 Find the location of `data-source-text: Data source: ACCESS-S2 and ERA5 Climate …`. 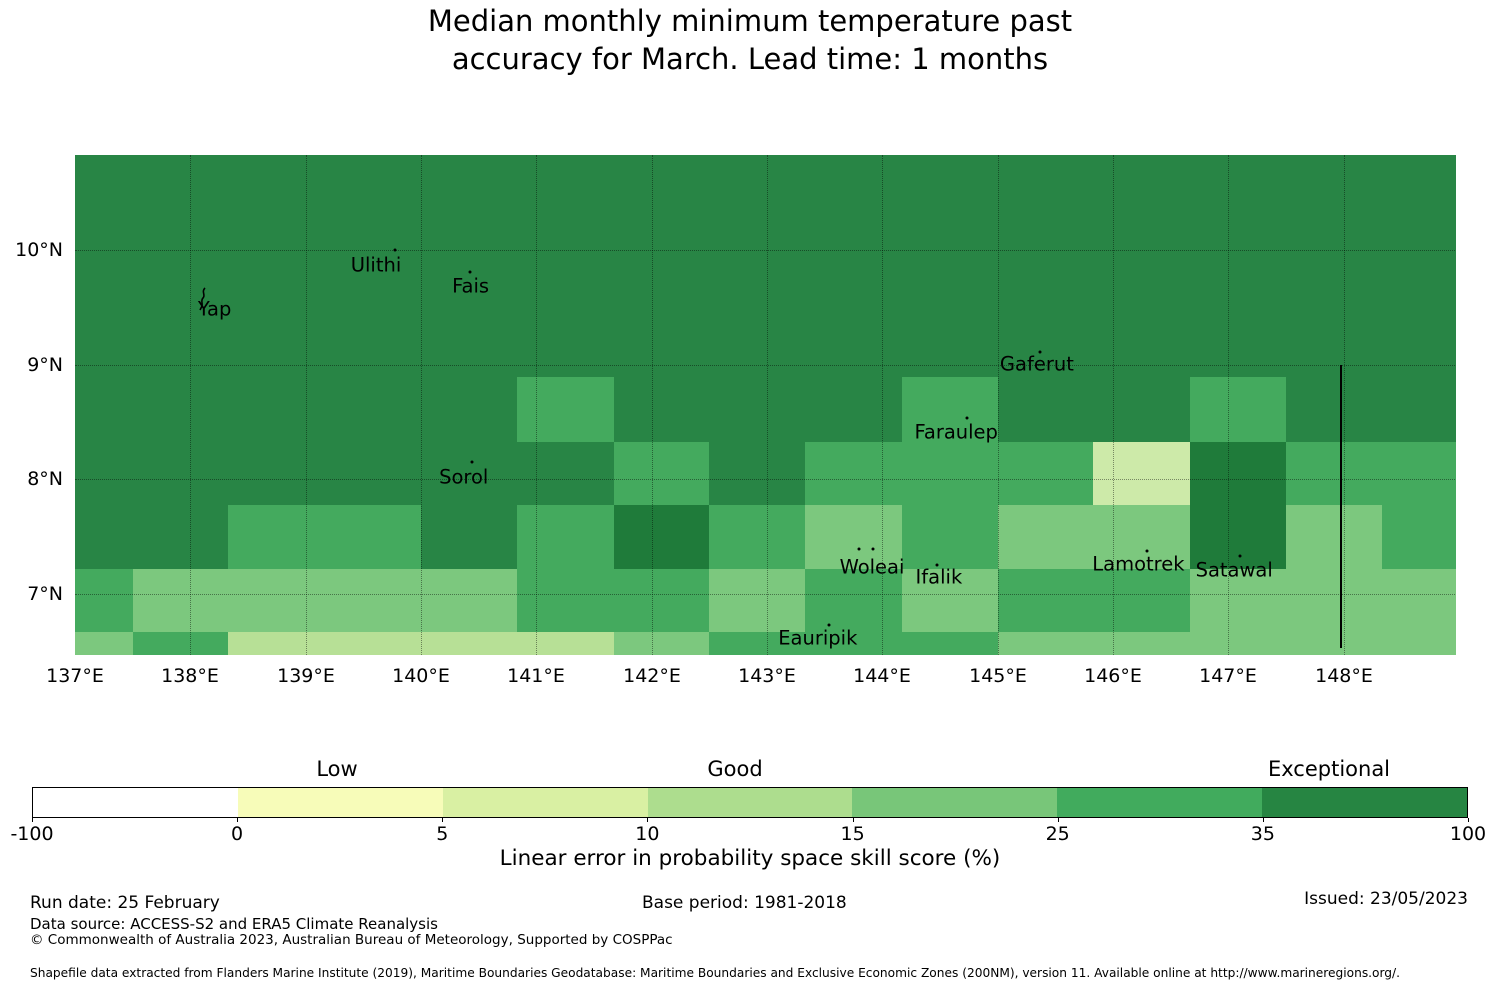

data-source-text: Data source: ACCESS-S2 and ERA5 Climate … is located at coordinates (234, 924).